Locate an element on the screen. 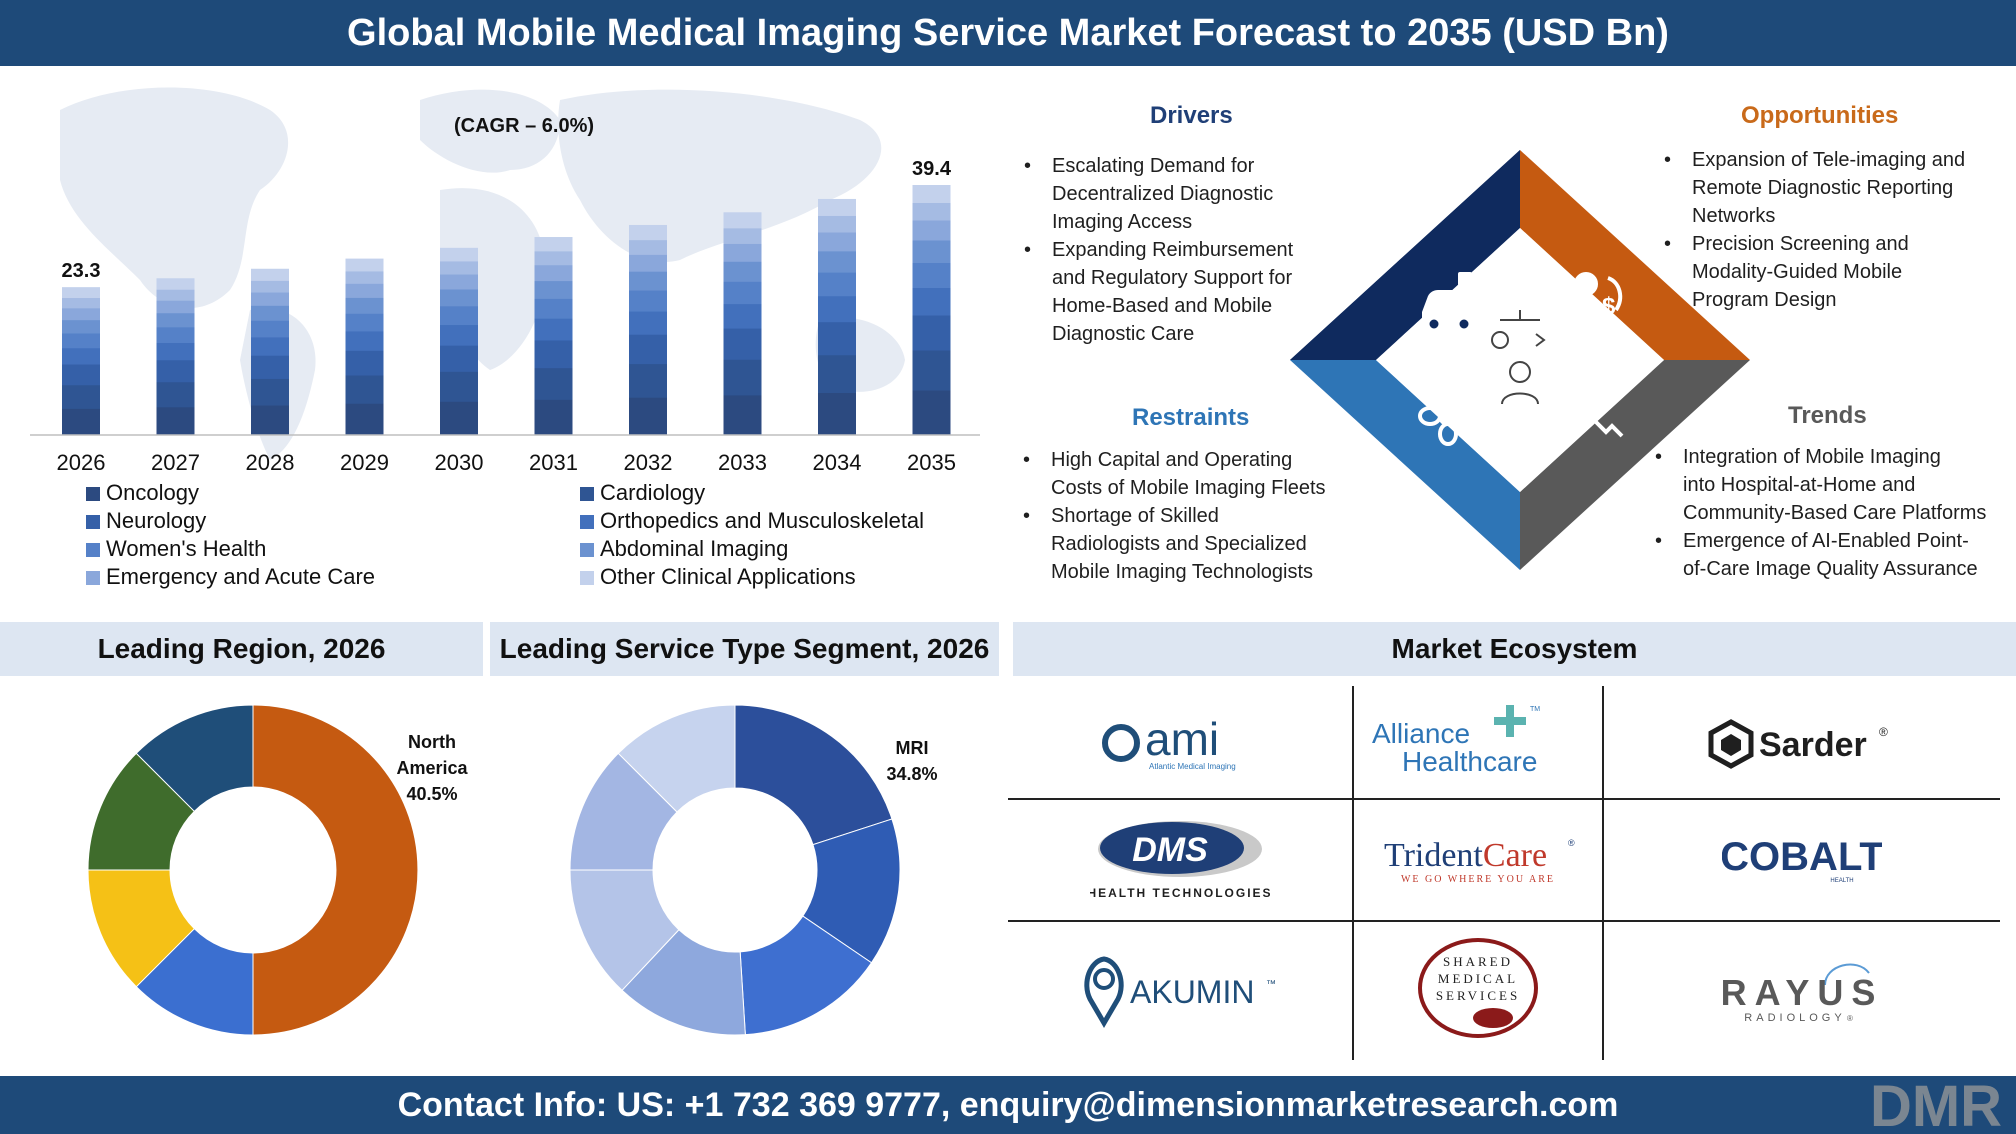  rayus-reg: ® is located at coordinates (1850, 1018).